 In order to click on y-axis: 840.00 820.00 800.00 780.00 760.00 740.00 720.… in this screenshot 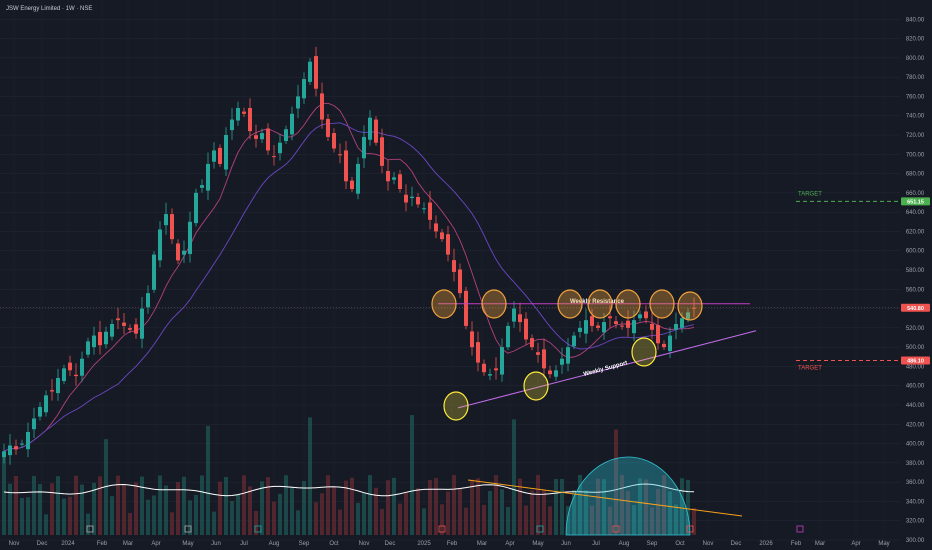, I will do `click(916, 275)`.